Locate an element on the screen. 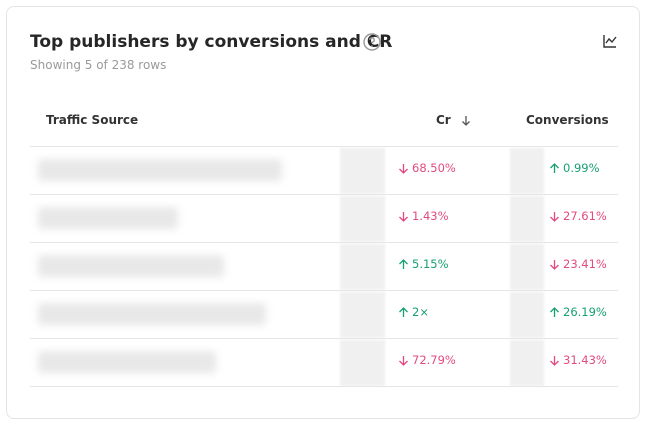  cr-value: 68.50% is located at coordinates (434, 168).